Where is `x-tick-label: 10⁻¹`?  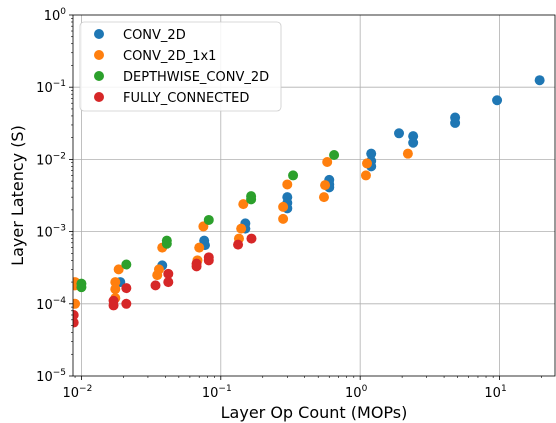
x-tick-label: 10⁻¹ is located at coordinates (217, 392).